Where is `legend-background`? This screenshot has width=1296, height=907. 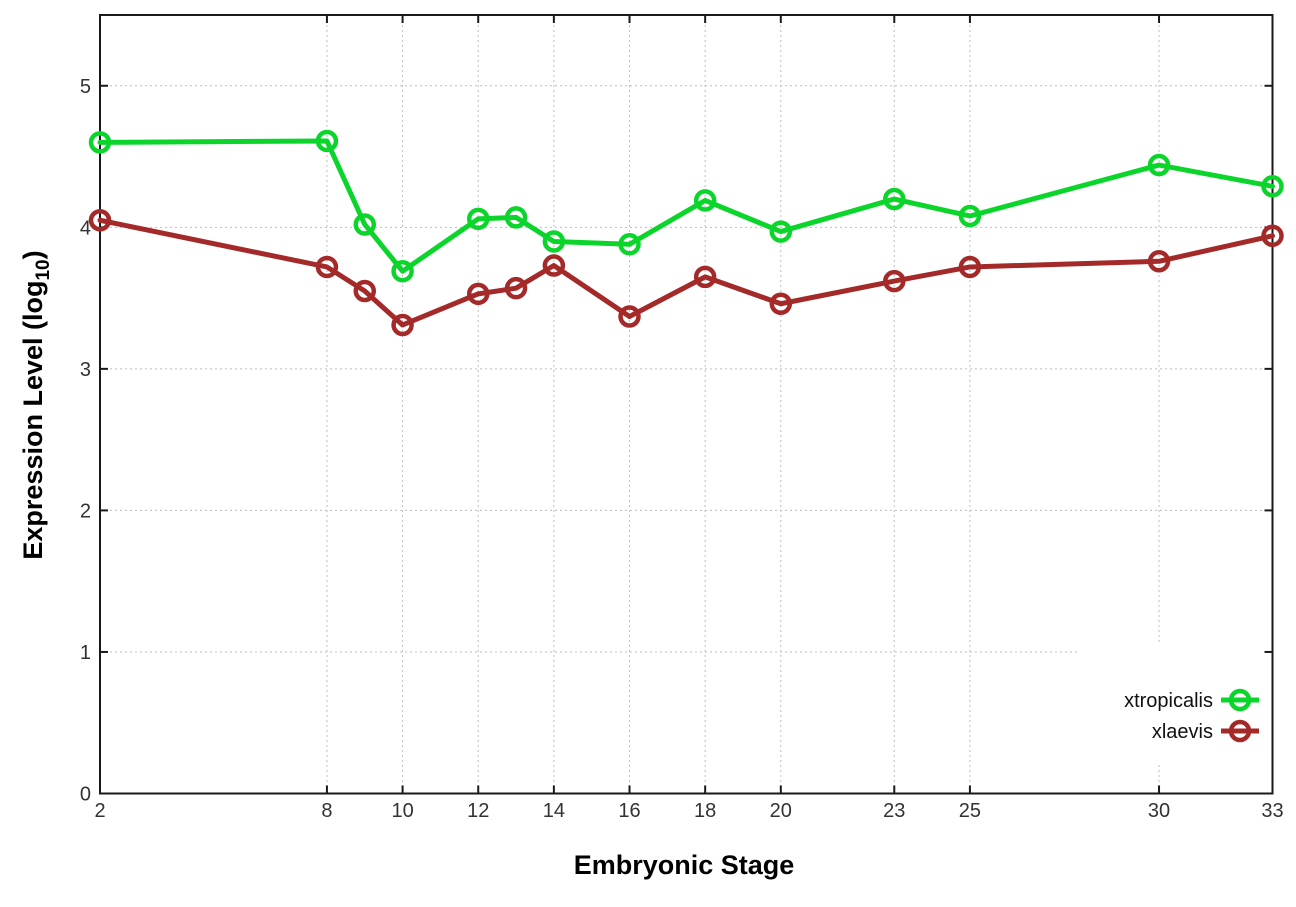
legend-background is located at coordinates (1174, 703).